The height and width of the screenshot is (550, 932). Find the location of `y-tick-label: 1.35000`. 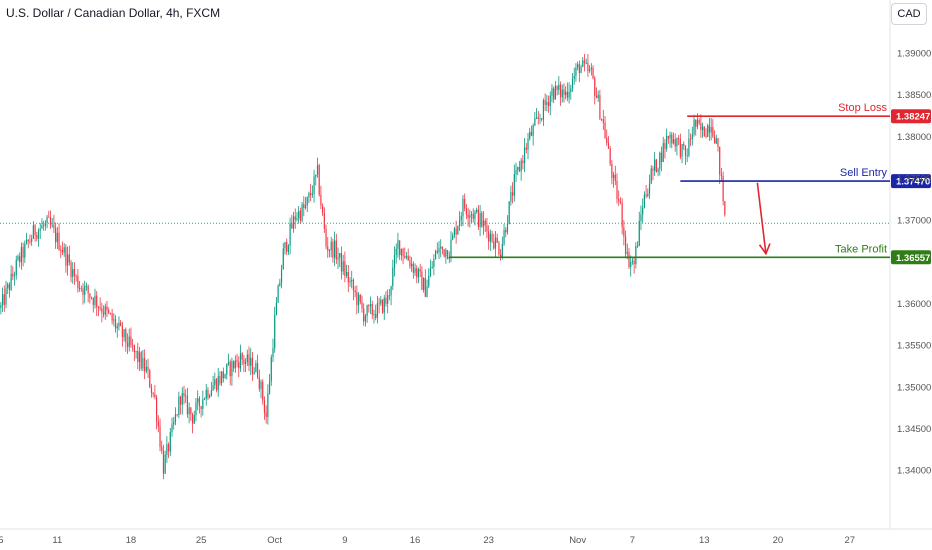

y-tick-label: 1.35000 is located at coordinates (914, 387).